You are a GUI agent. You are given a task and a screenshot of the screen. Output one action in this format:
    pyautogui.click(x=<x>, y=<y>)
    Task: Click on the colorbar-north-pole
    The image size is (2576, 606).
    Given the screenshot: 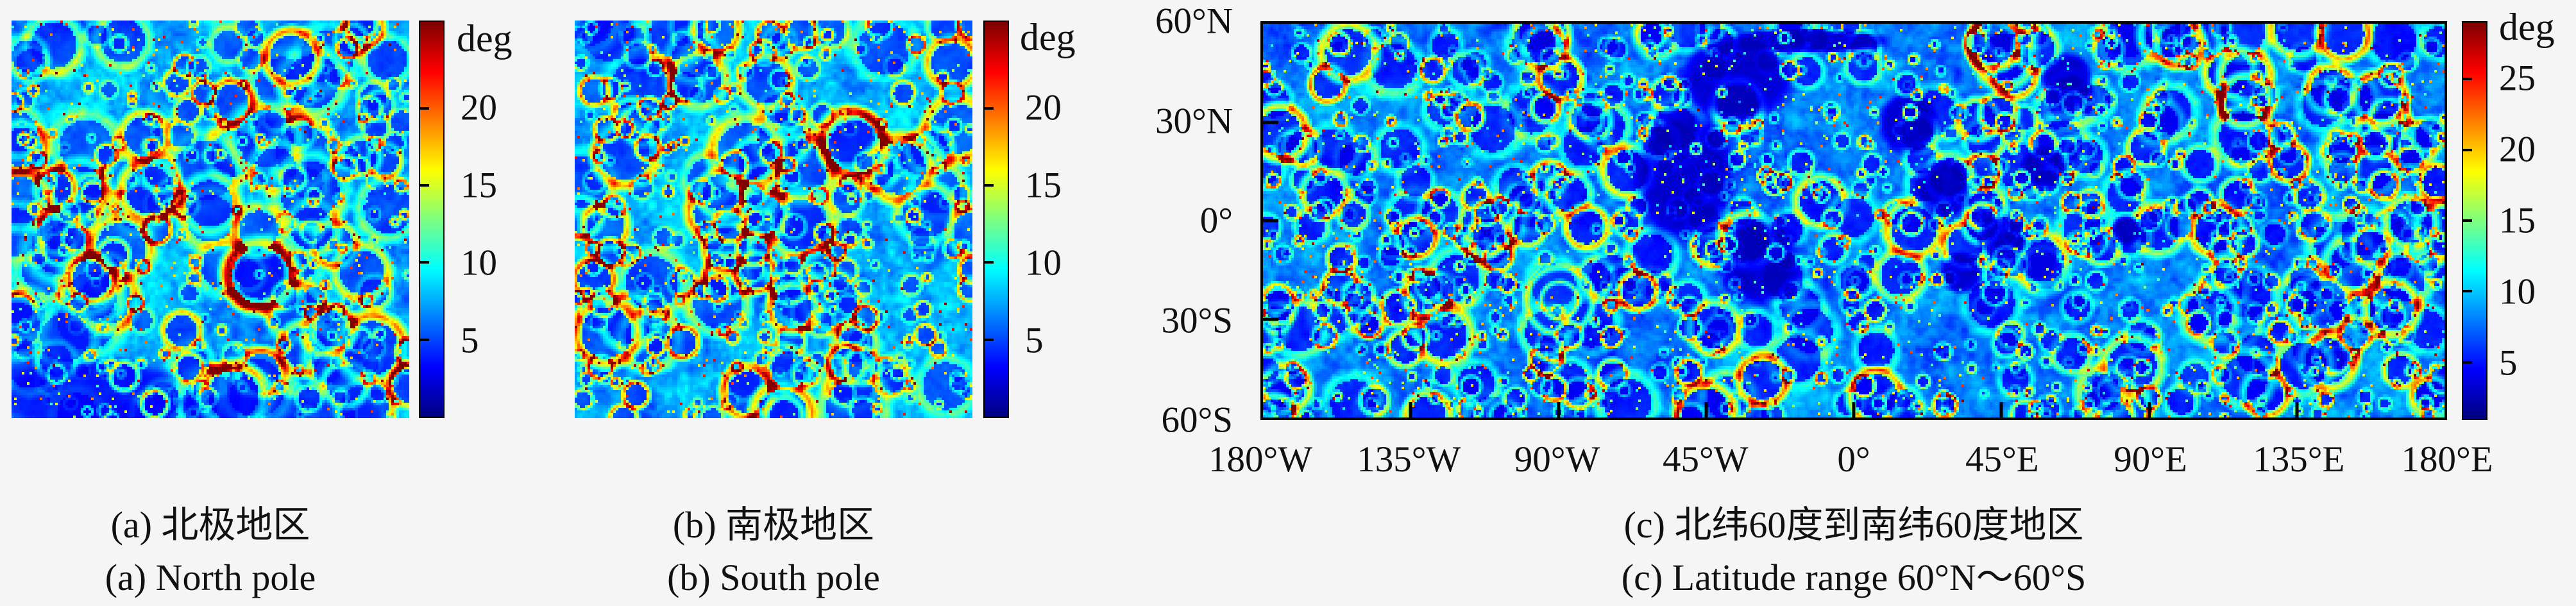 What is the action you would take?
    pyautogui.click(x=432, y=220)
    